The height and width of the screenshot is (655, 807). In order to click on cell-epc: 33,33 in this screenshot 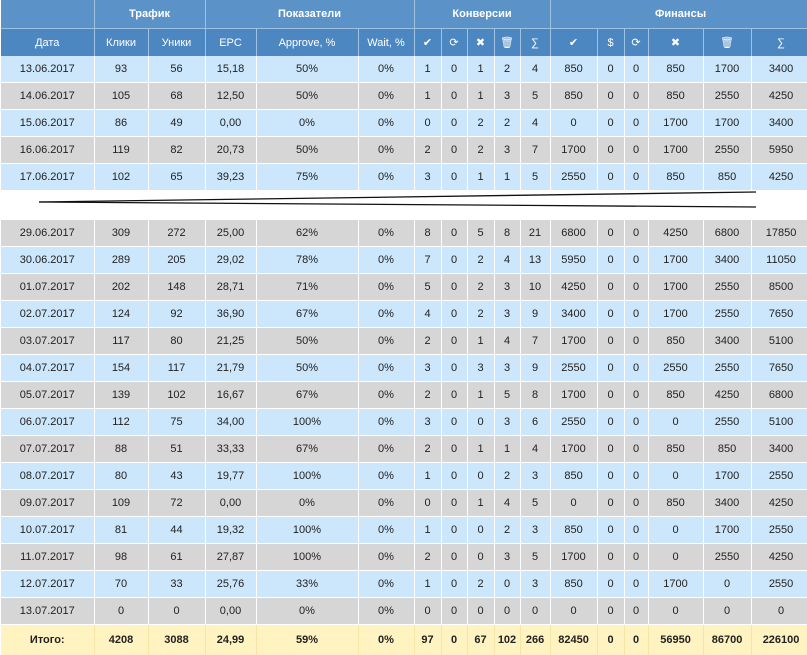, I will do `click(230, 449)`.